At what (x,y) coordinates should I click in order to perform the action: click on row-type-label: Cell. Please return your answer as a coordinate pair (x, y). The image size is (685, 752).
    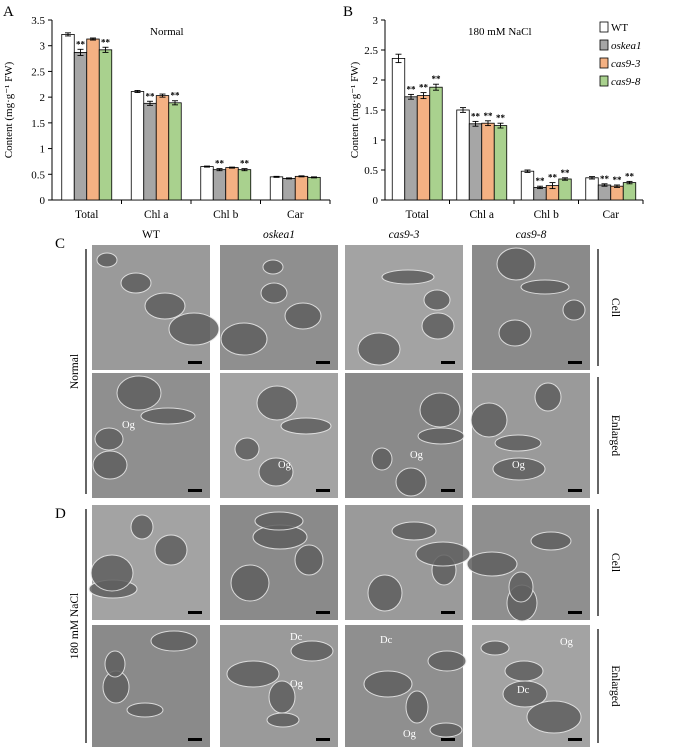
    Looking at the image, I should click on (615, 307).